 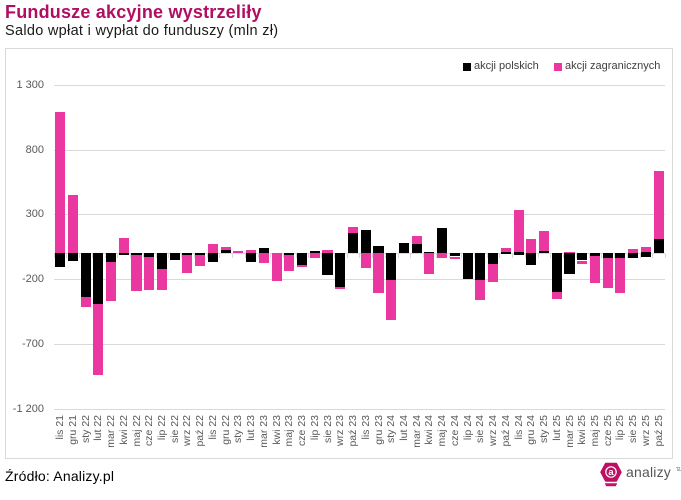 I want to click on svg-text: a, so click(x=611, y=472).